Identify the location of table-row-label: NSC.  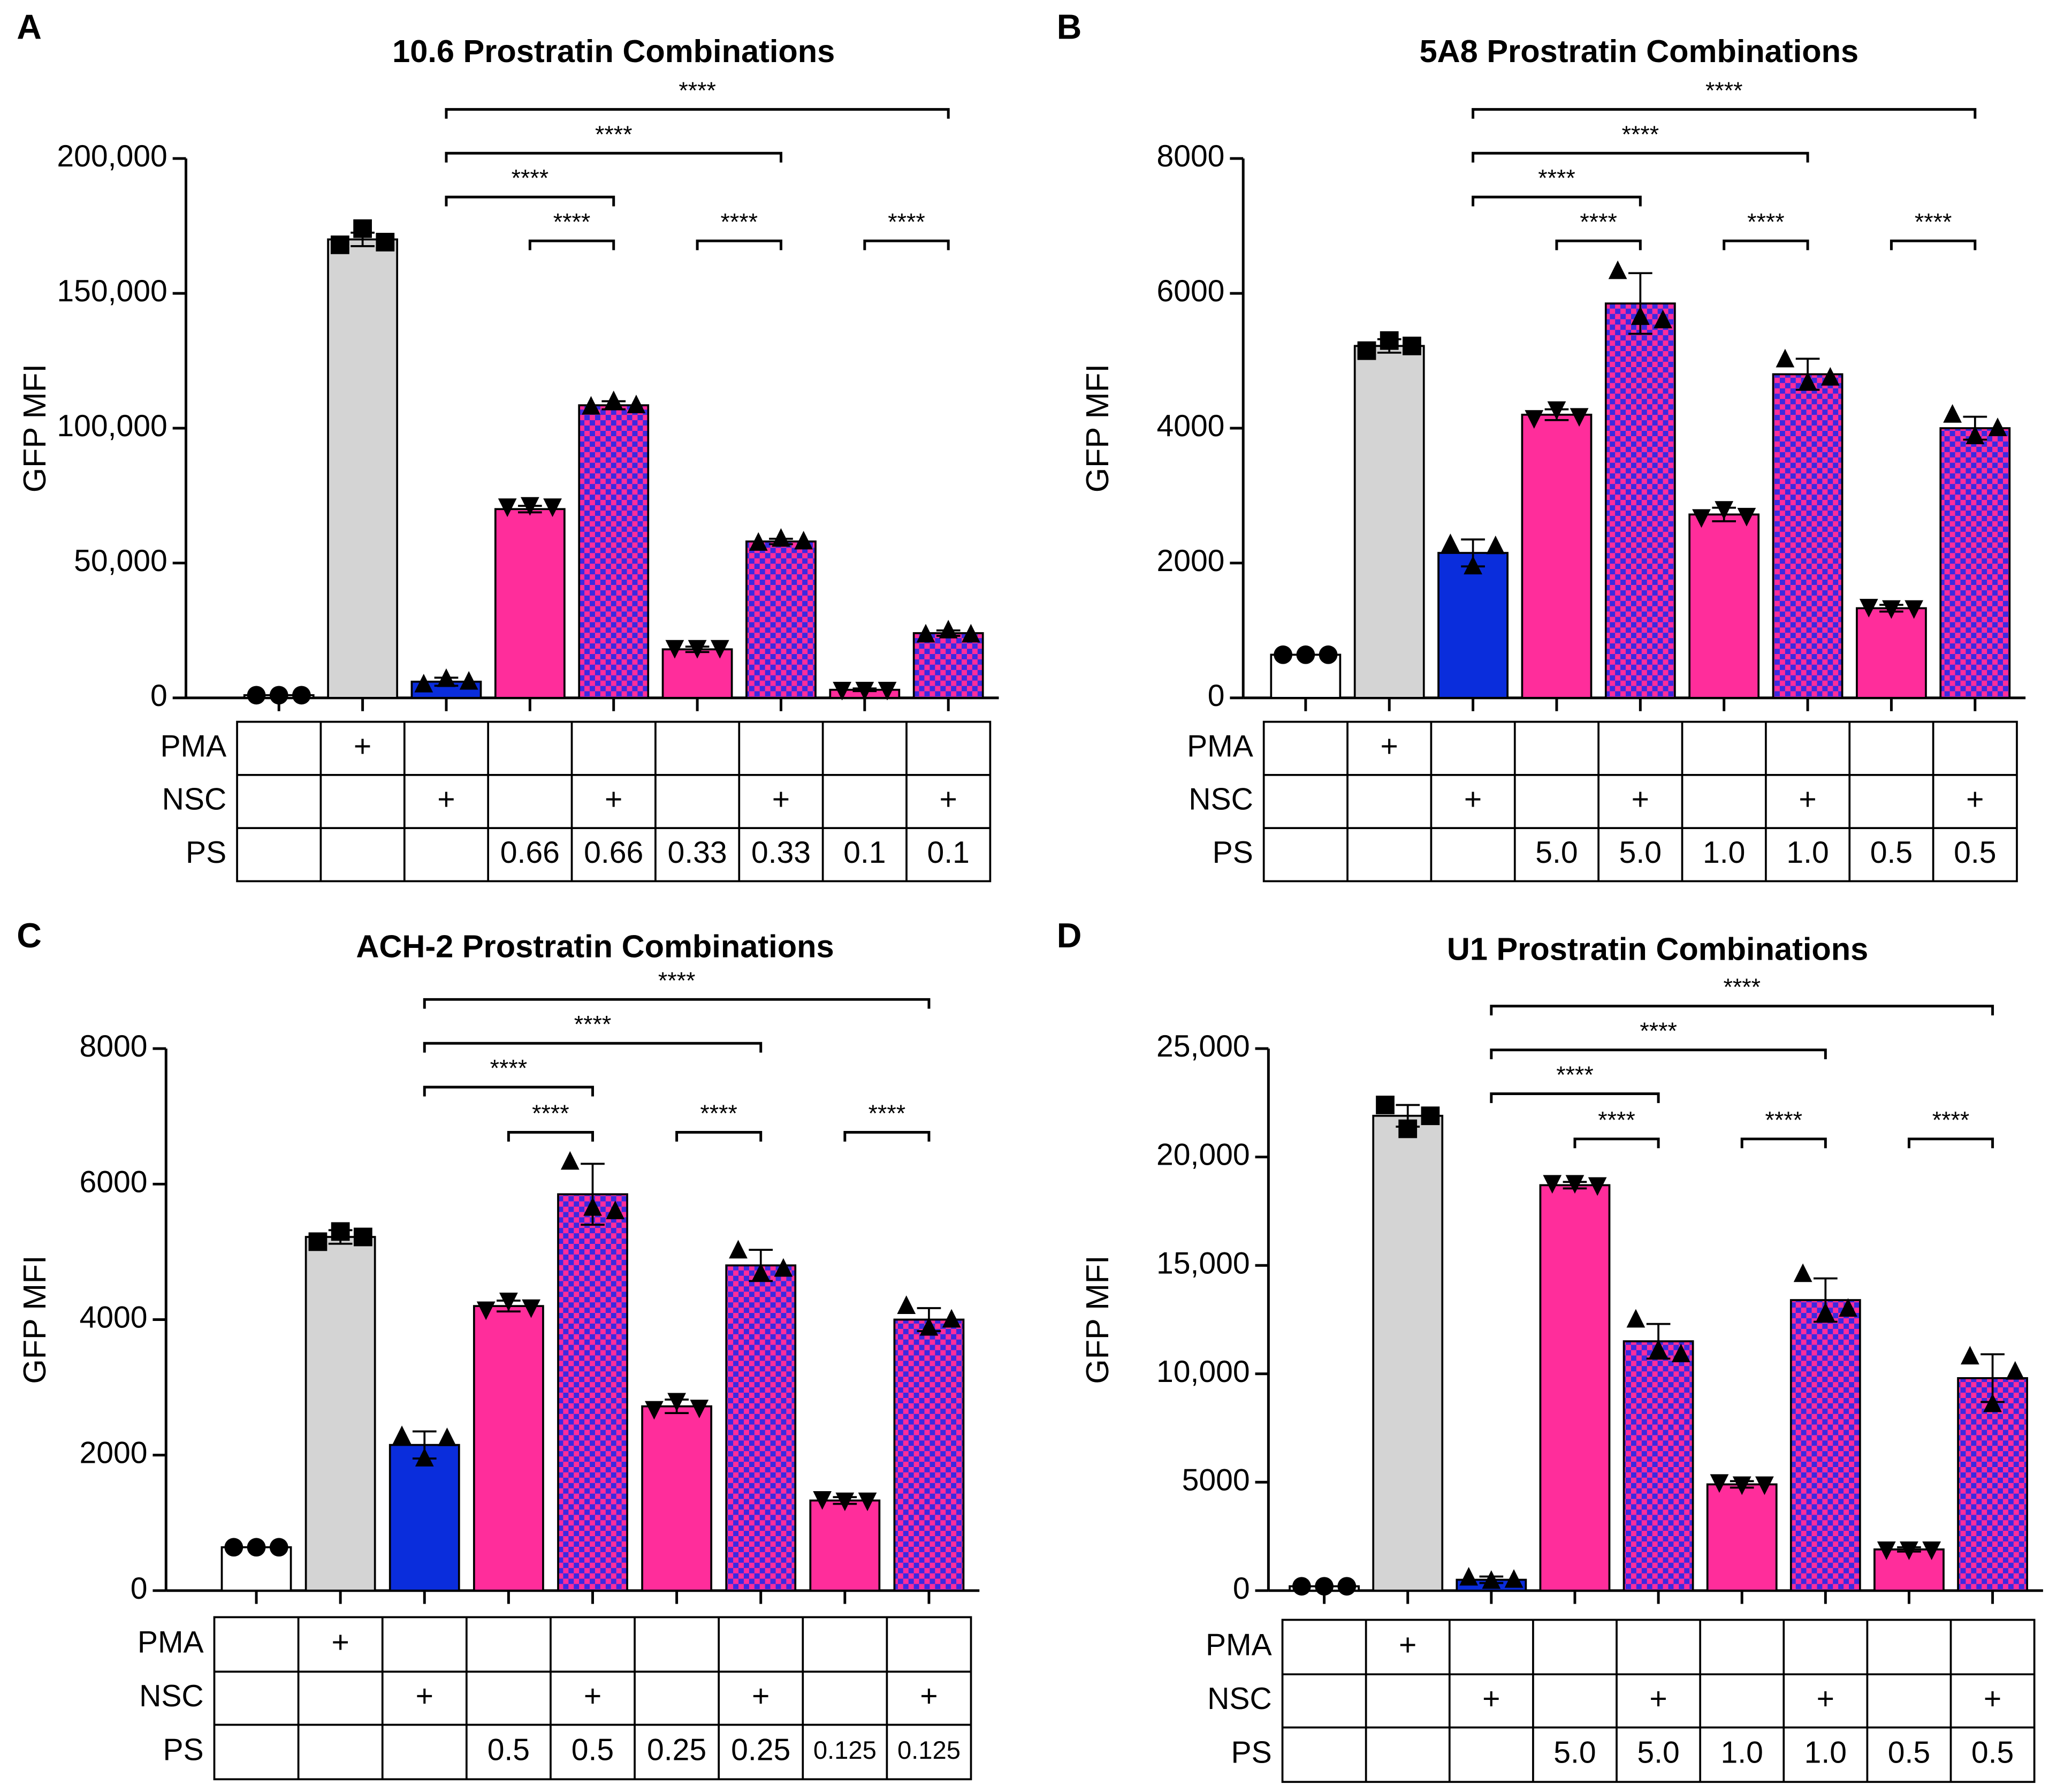
(172, 1696).